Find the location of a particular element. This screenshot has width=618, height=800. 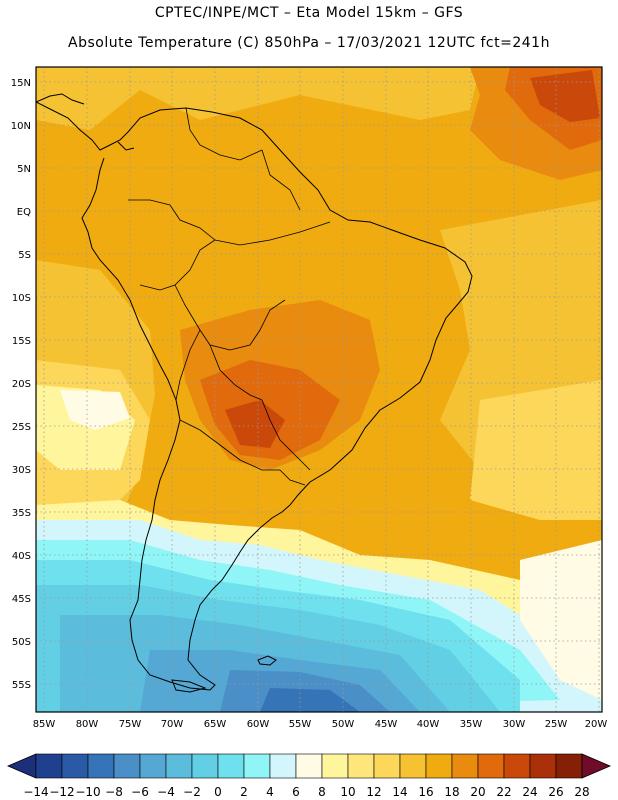

colorbar-label: 18 is located at coordinates (451, 792).